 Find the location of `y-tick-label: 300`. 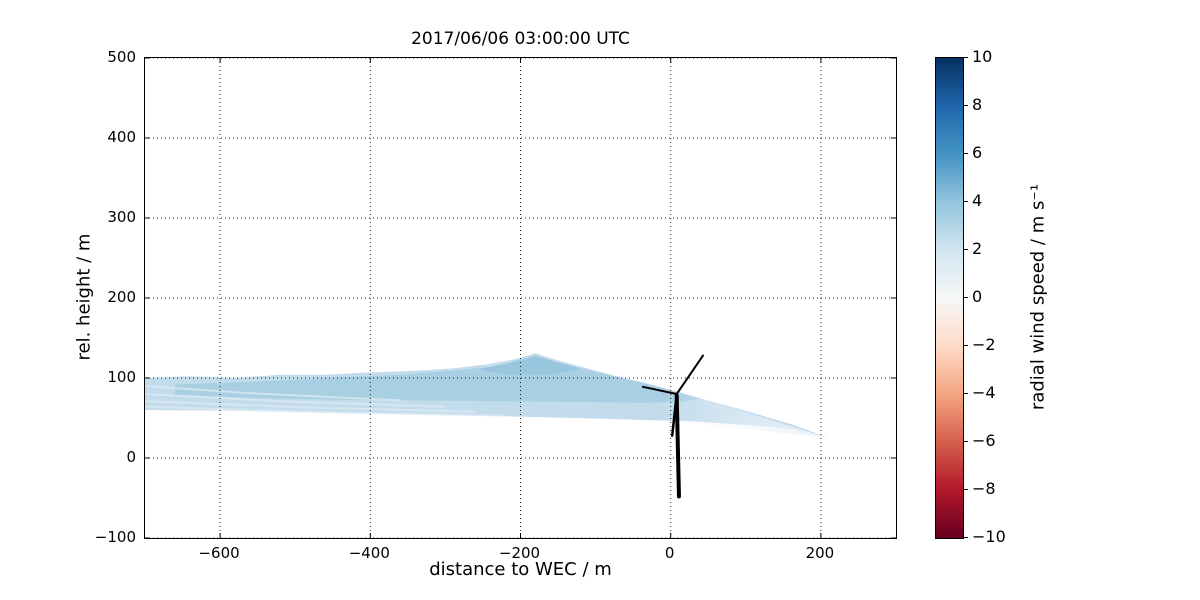

y-tick-label: 300 is located at coordinates (121, 217).